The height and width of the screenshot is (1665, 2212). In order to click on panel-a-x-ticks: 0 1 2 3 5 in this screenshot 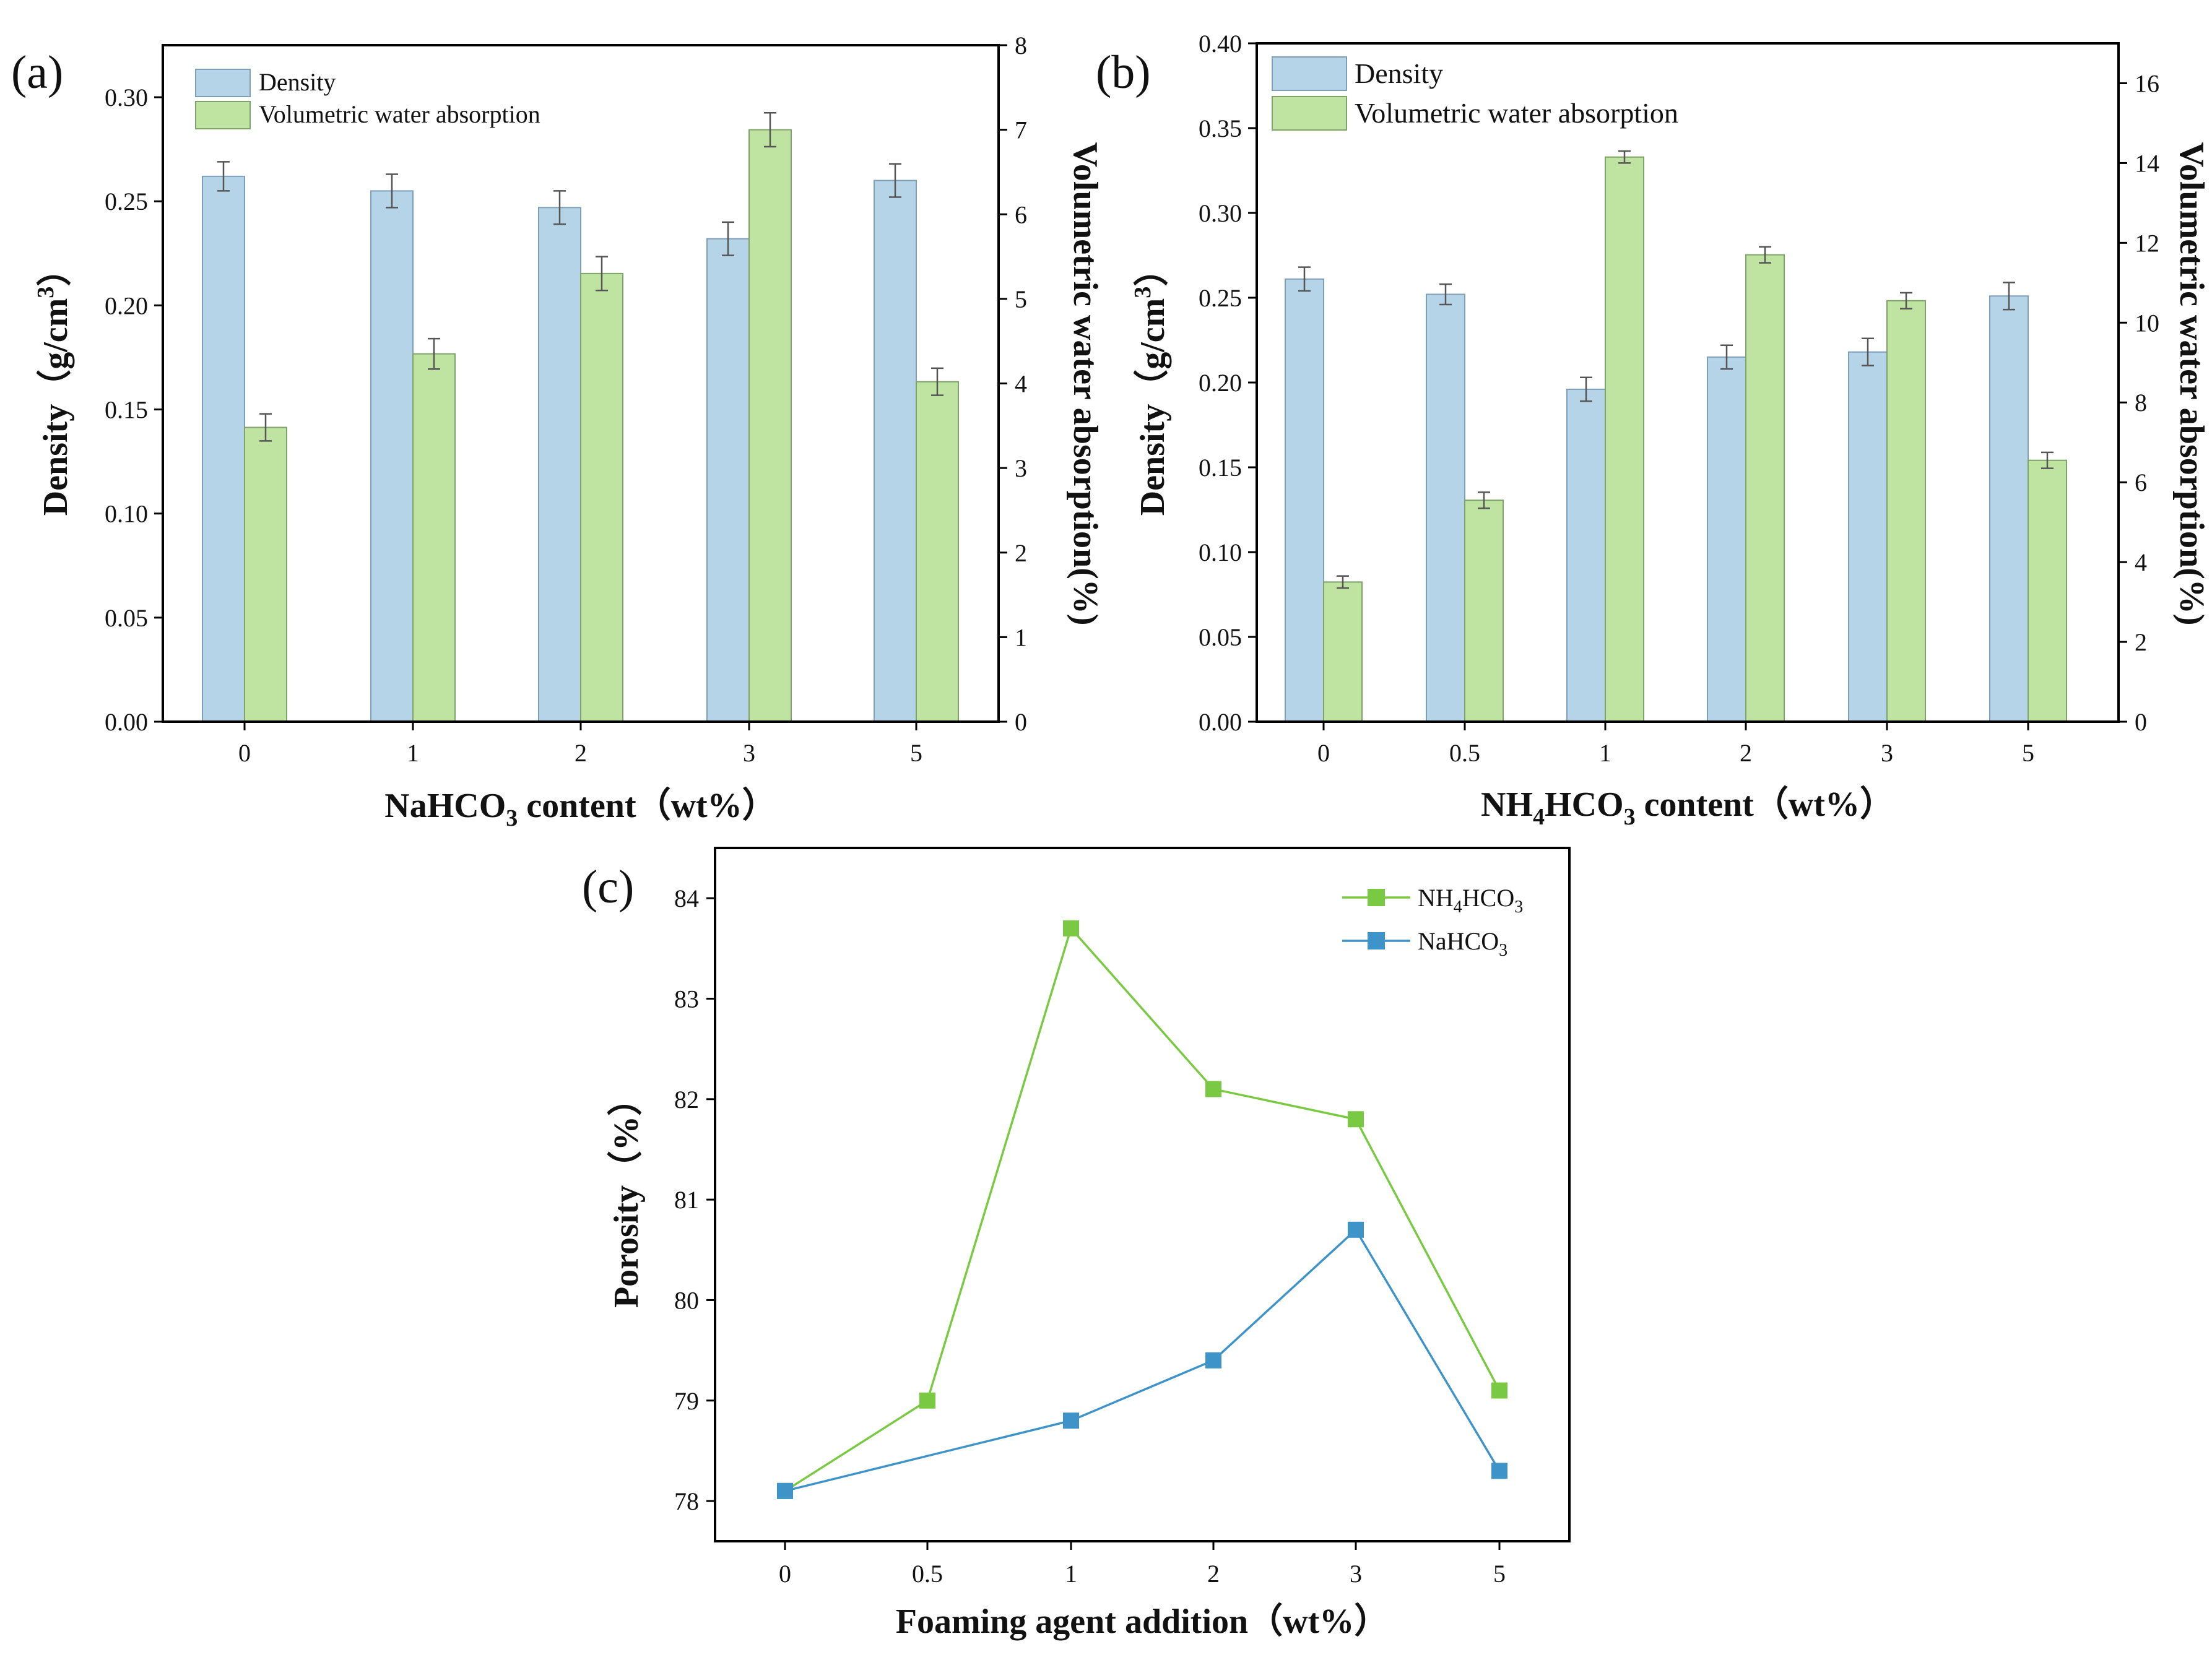, I will do `click(580, 745)`.